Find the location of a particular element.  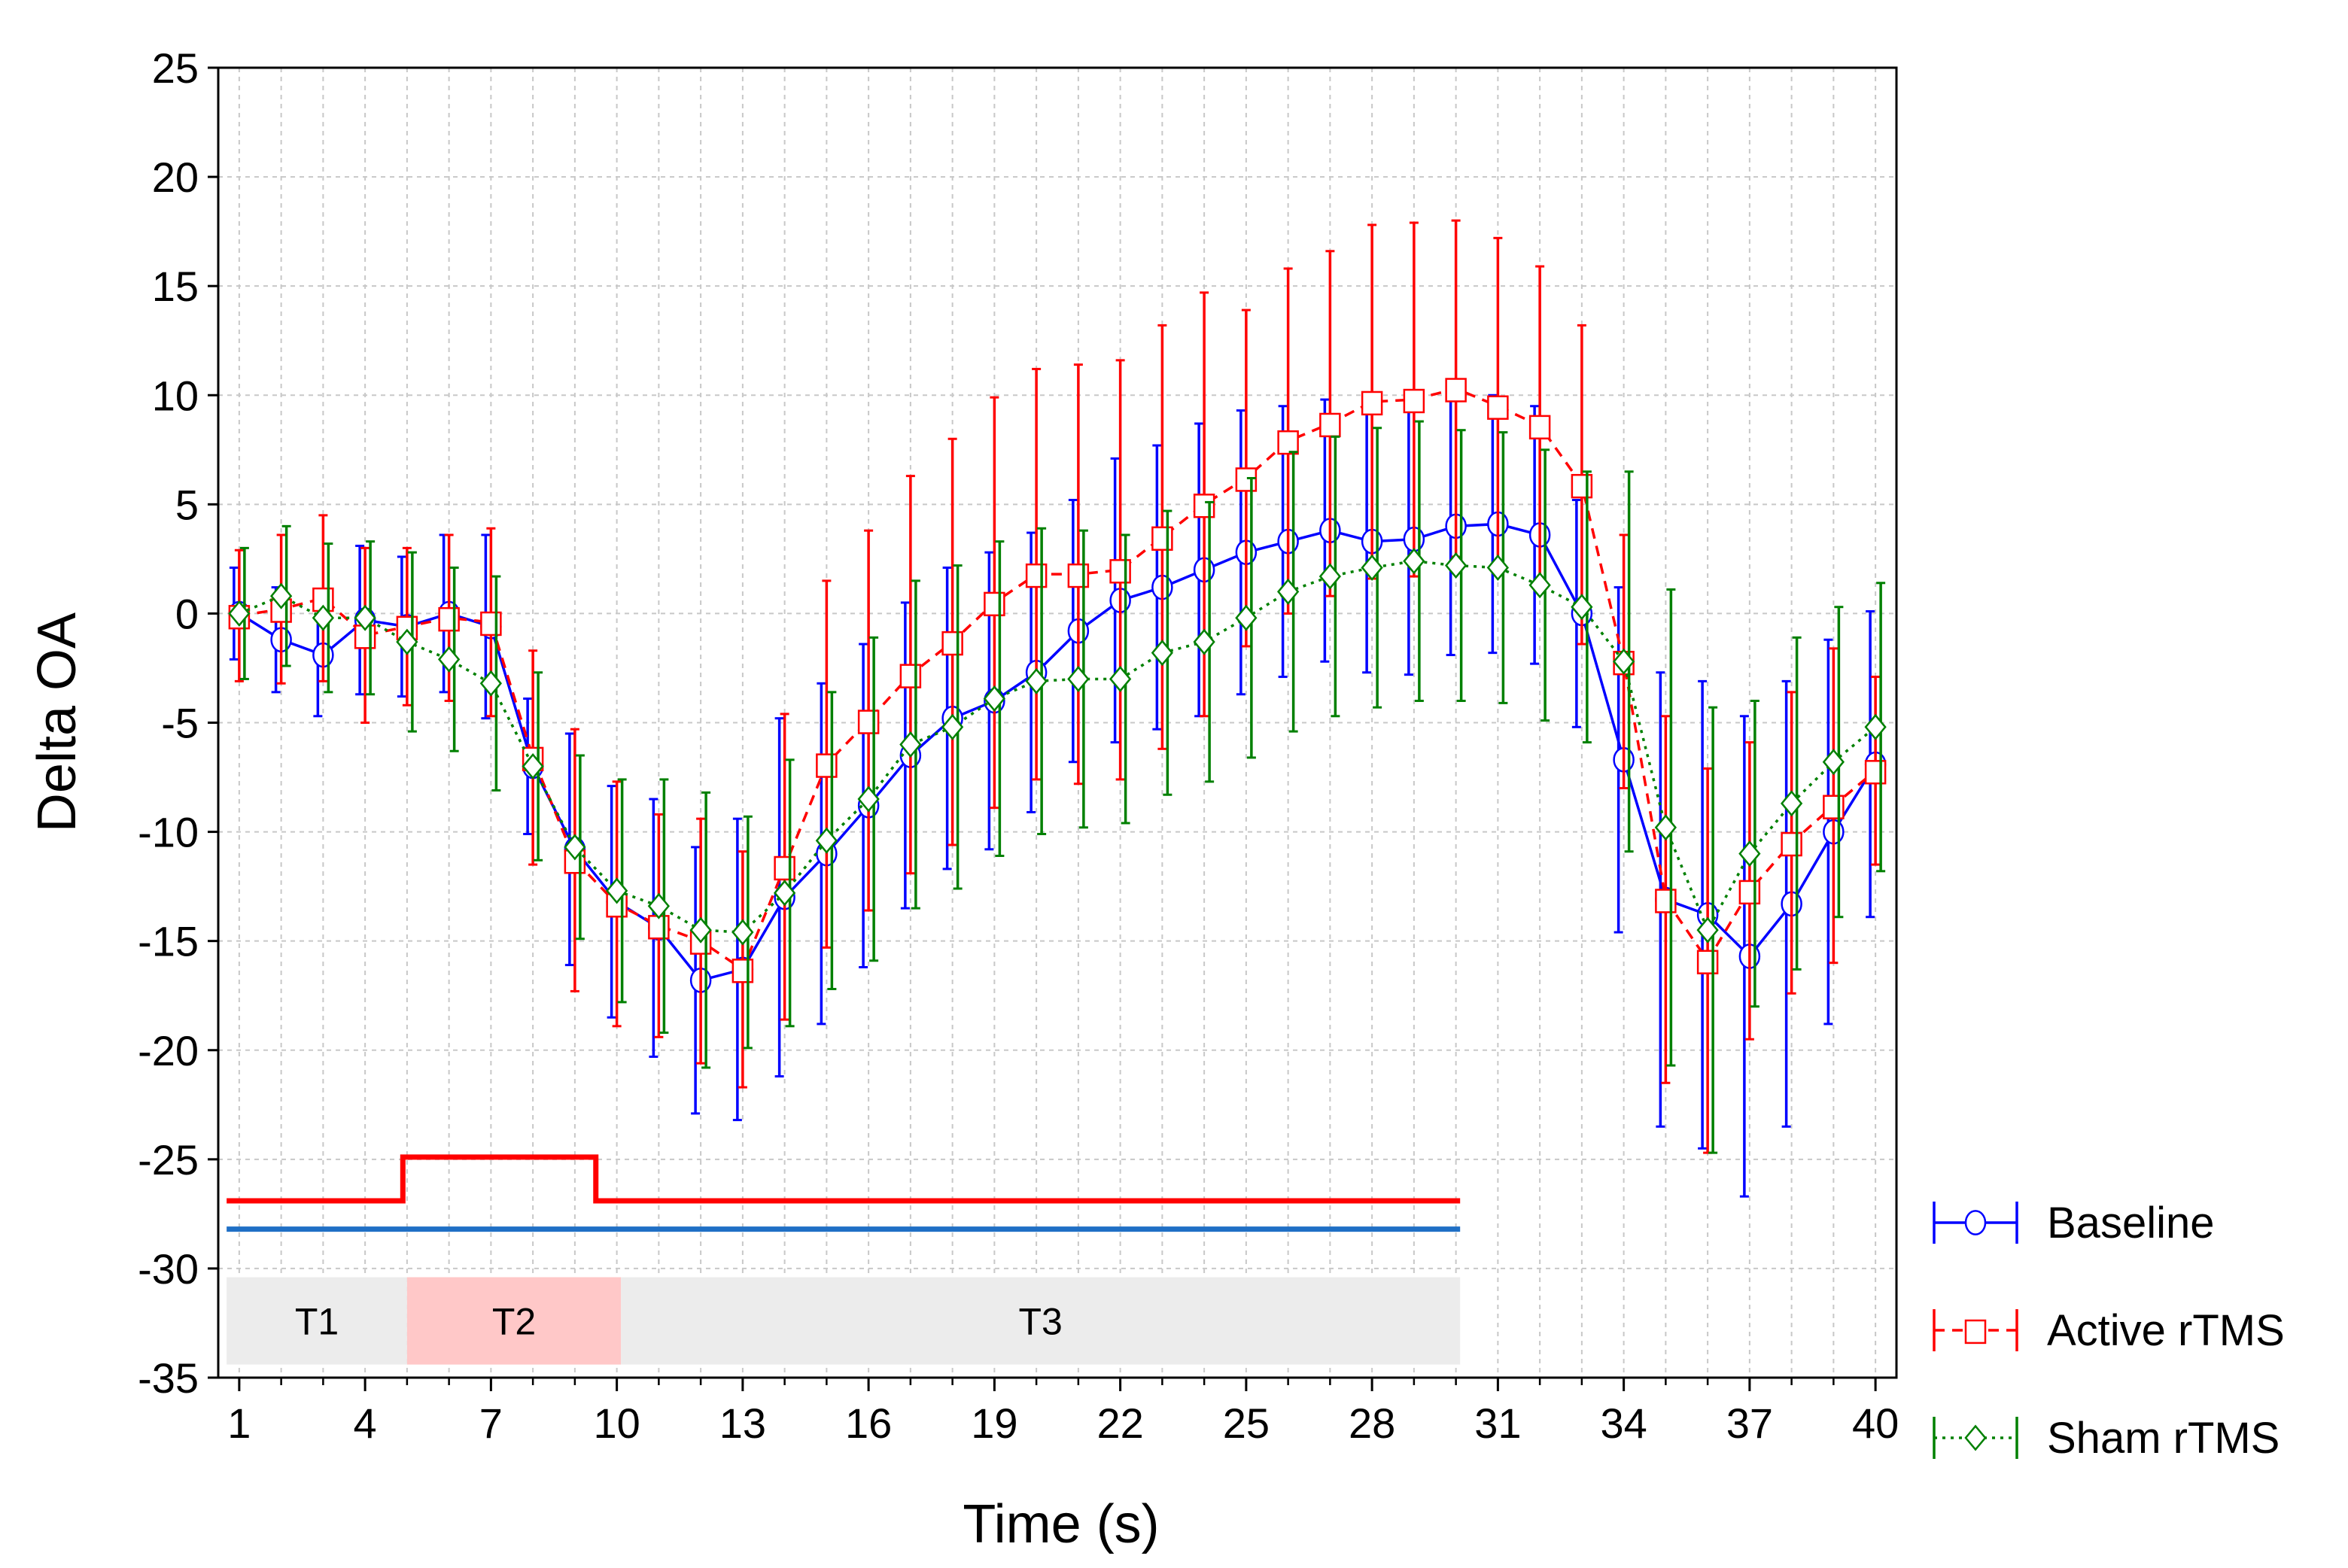

x-tick-label: 19 is located at coordinates (994, 1423).